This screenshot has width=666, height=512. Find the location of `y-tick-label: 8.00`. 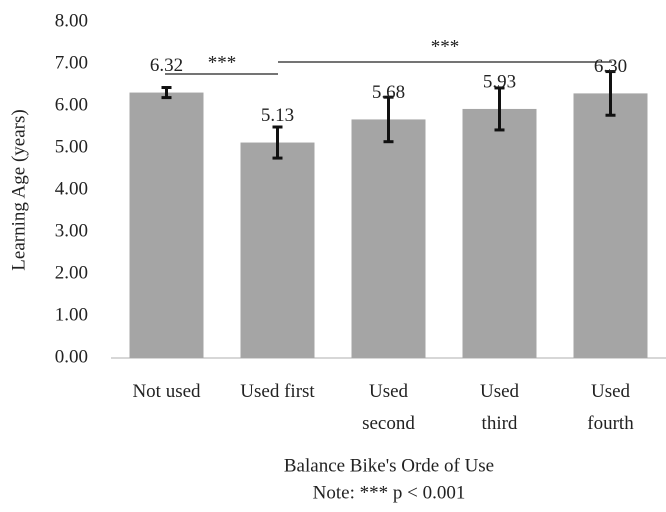

y-tick-label: 8.00 is located at coordinates (71, 20).